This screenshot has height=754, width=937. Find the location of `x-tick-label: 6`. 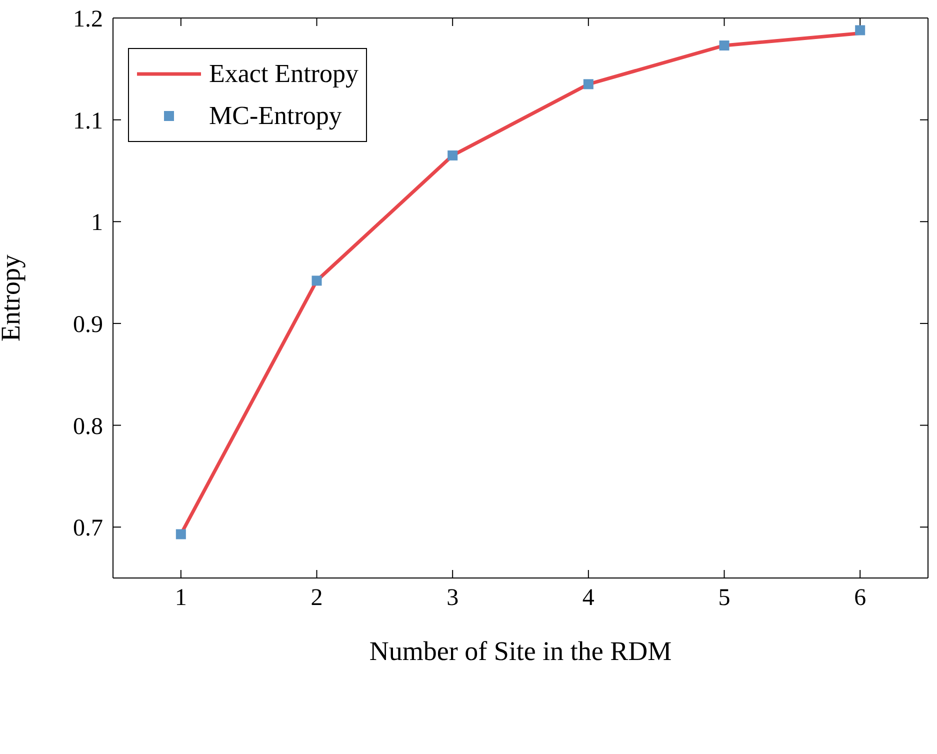

x-tick-label: 6 is located at coordinates (860, 598).